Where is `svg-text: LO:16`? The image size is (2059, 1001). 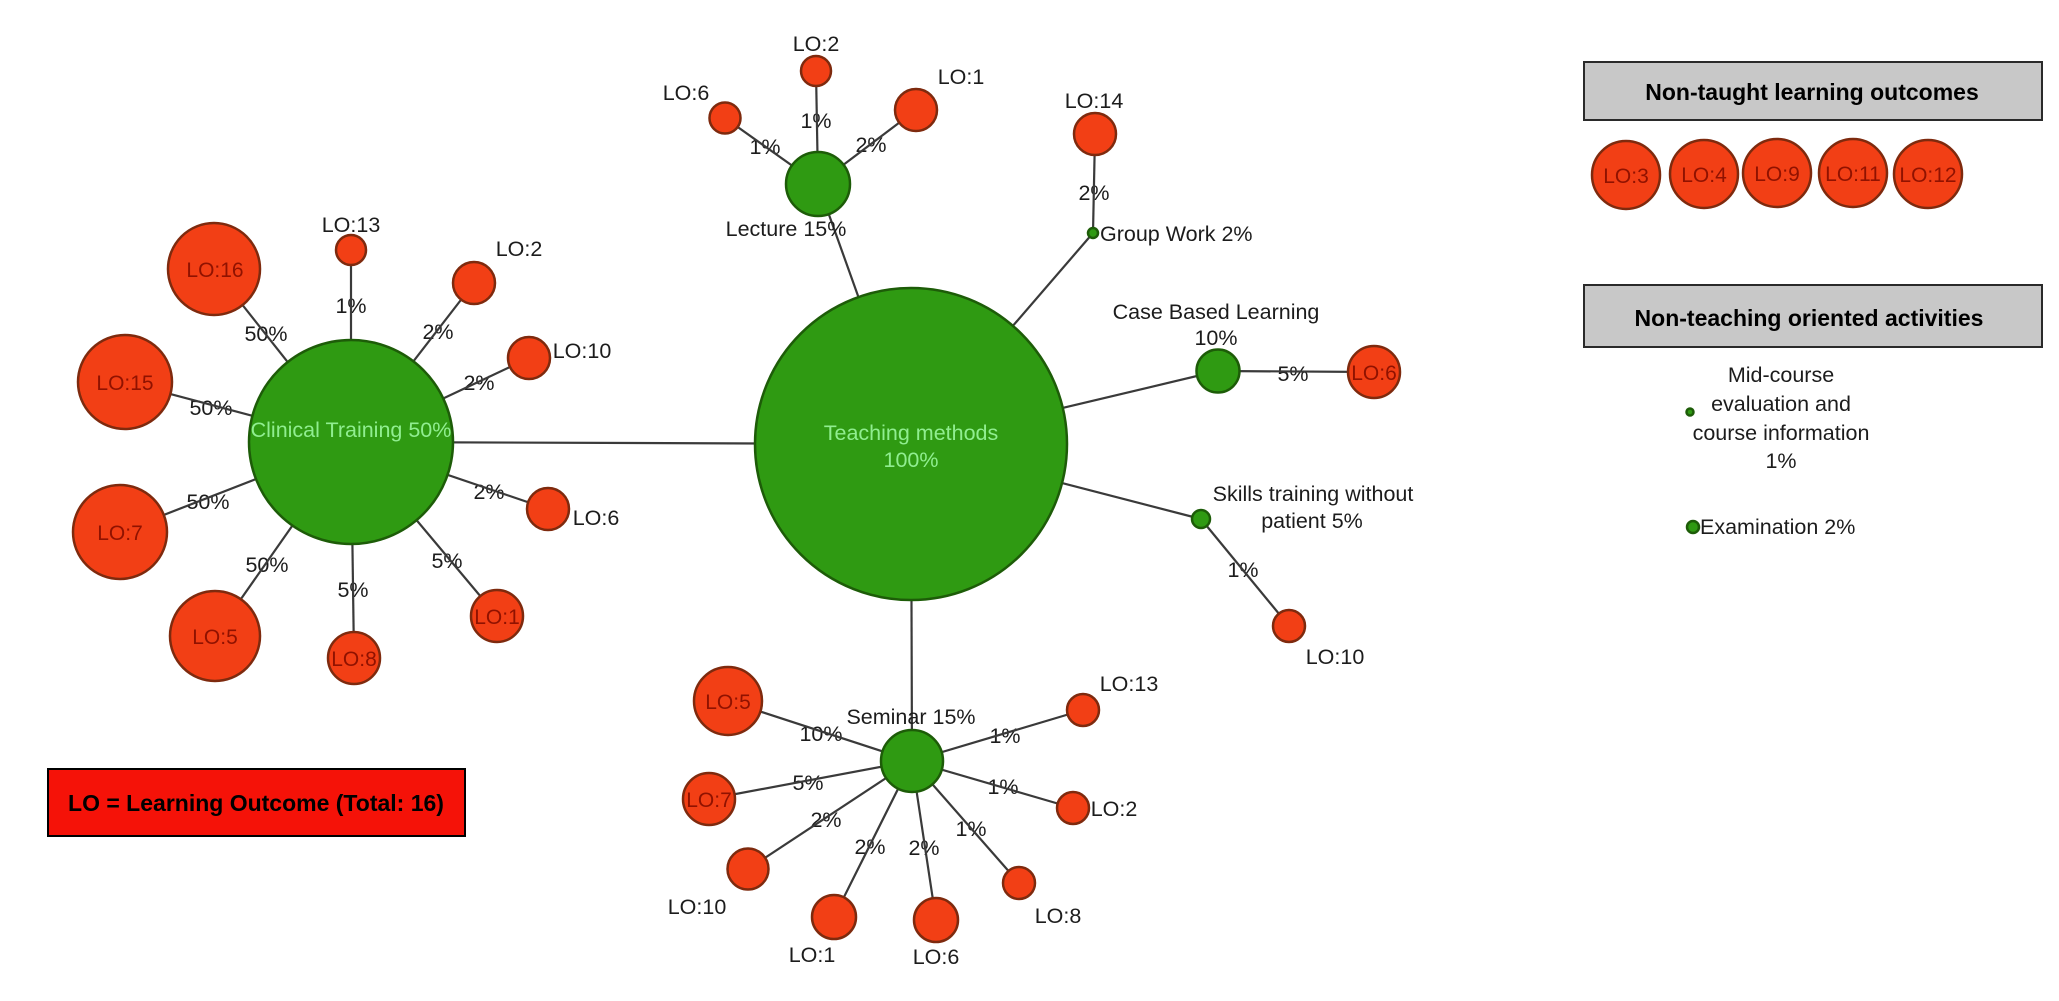 svg-text: LO:16 is located at coordinates (214, 270).